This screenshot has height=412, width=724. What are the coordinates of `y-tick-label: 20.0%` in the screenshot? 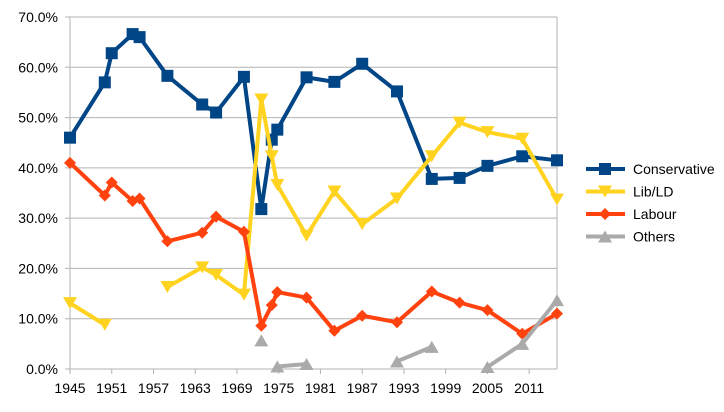 It's located at (38, 268).